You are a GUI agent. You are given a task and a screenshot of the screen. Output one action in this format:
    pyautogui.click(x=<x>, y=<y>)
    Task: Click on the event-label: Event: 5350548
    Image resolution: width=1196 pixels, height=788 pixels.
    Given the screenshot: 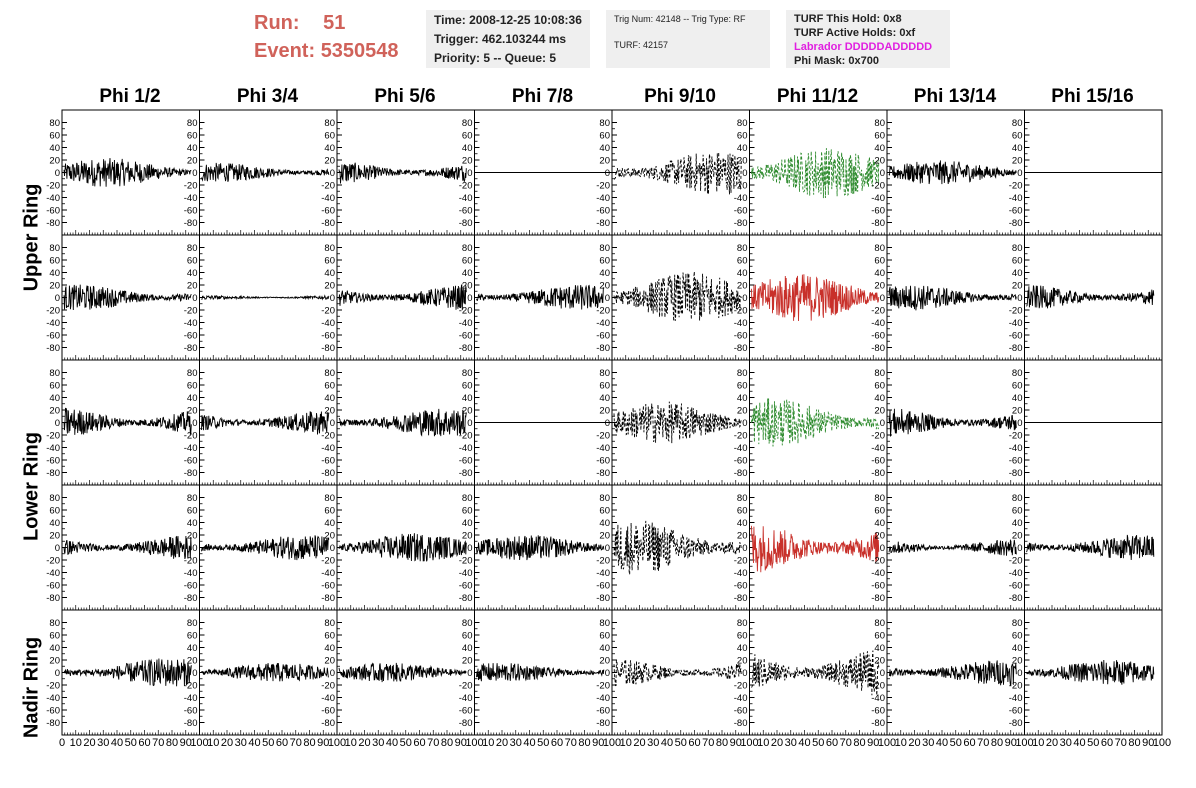 What is the action you would take?
    pyautogui.click(x=326, y=51)
    